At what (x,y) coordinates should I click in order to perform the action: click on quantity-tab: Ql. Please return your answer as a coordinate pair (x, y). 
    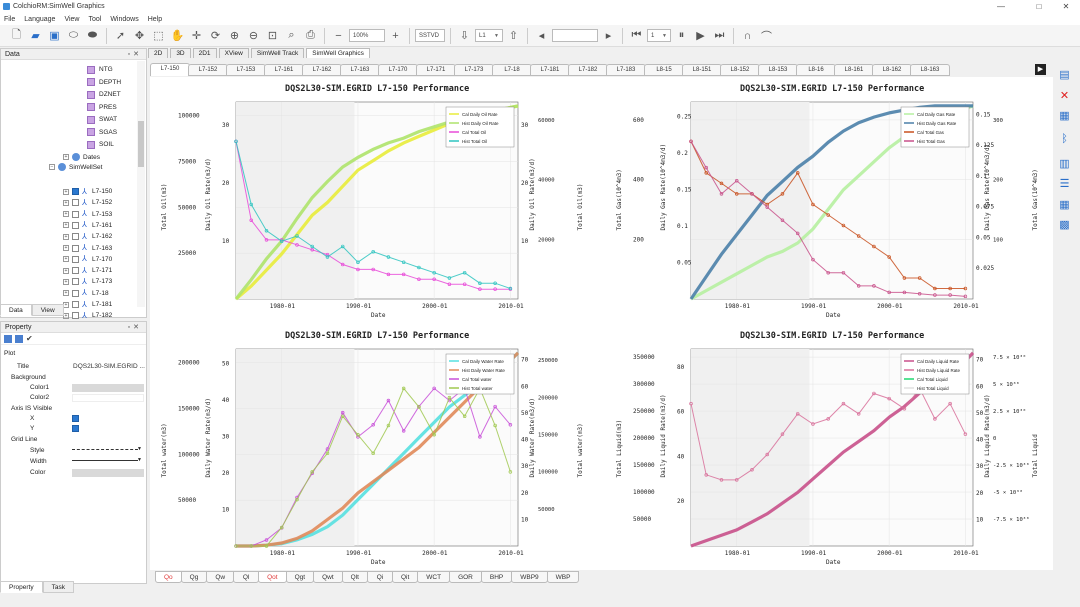
    Looking at the image, I should click on (246, 577).